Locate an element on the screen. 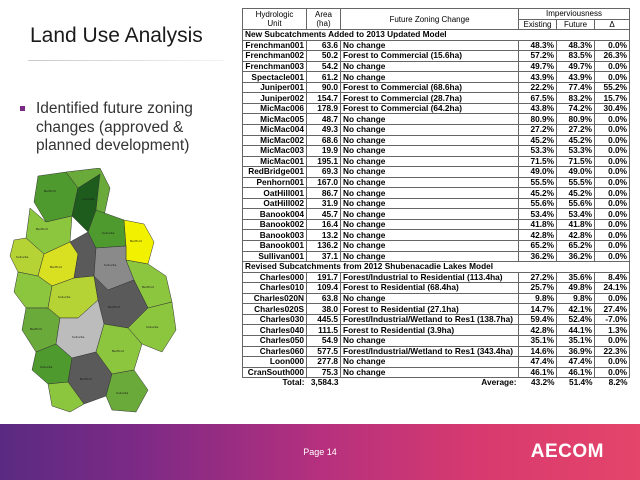 This screenshot has width=640, height=480. cell-area: 154.7 is located at coordinates (323, 98).